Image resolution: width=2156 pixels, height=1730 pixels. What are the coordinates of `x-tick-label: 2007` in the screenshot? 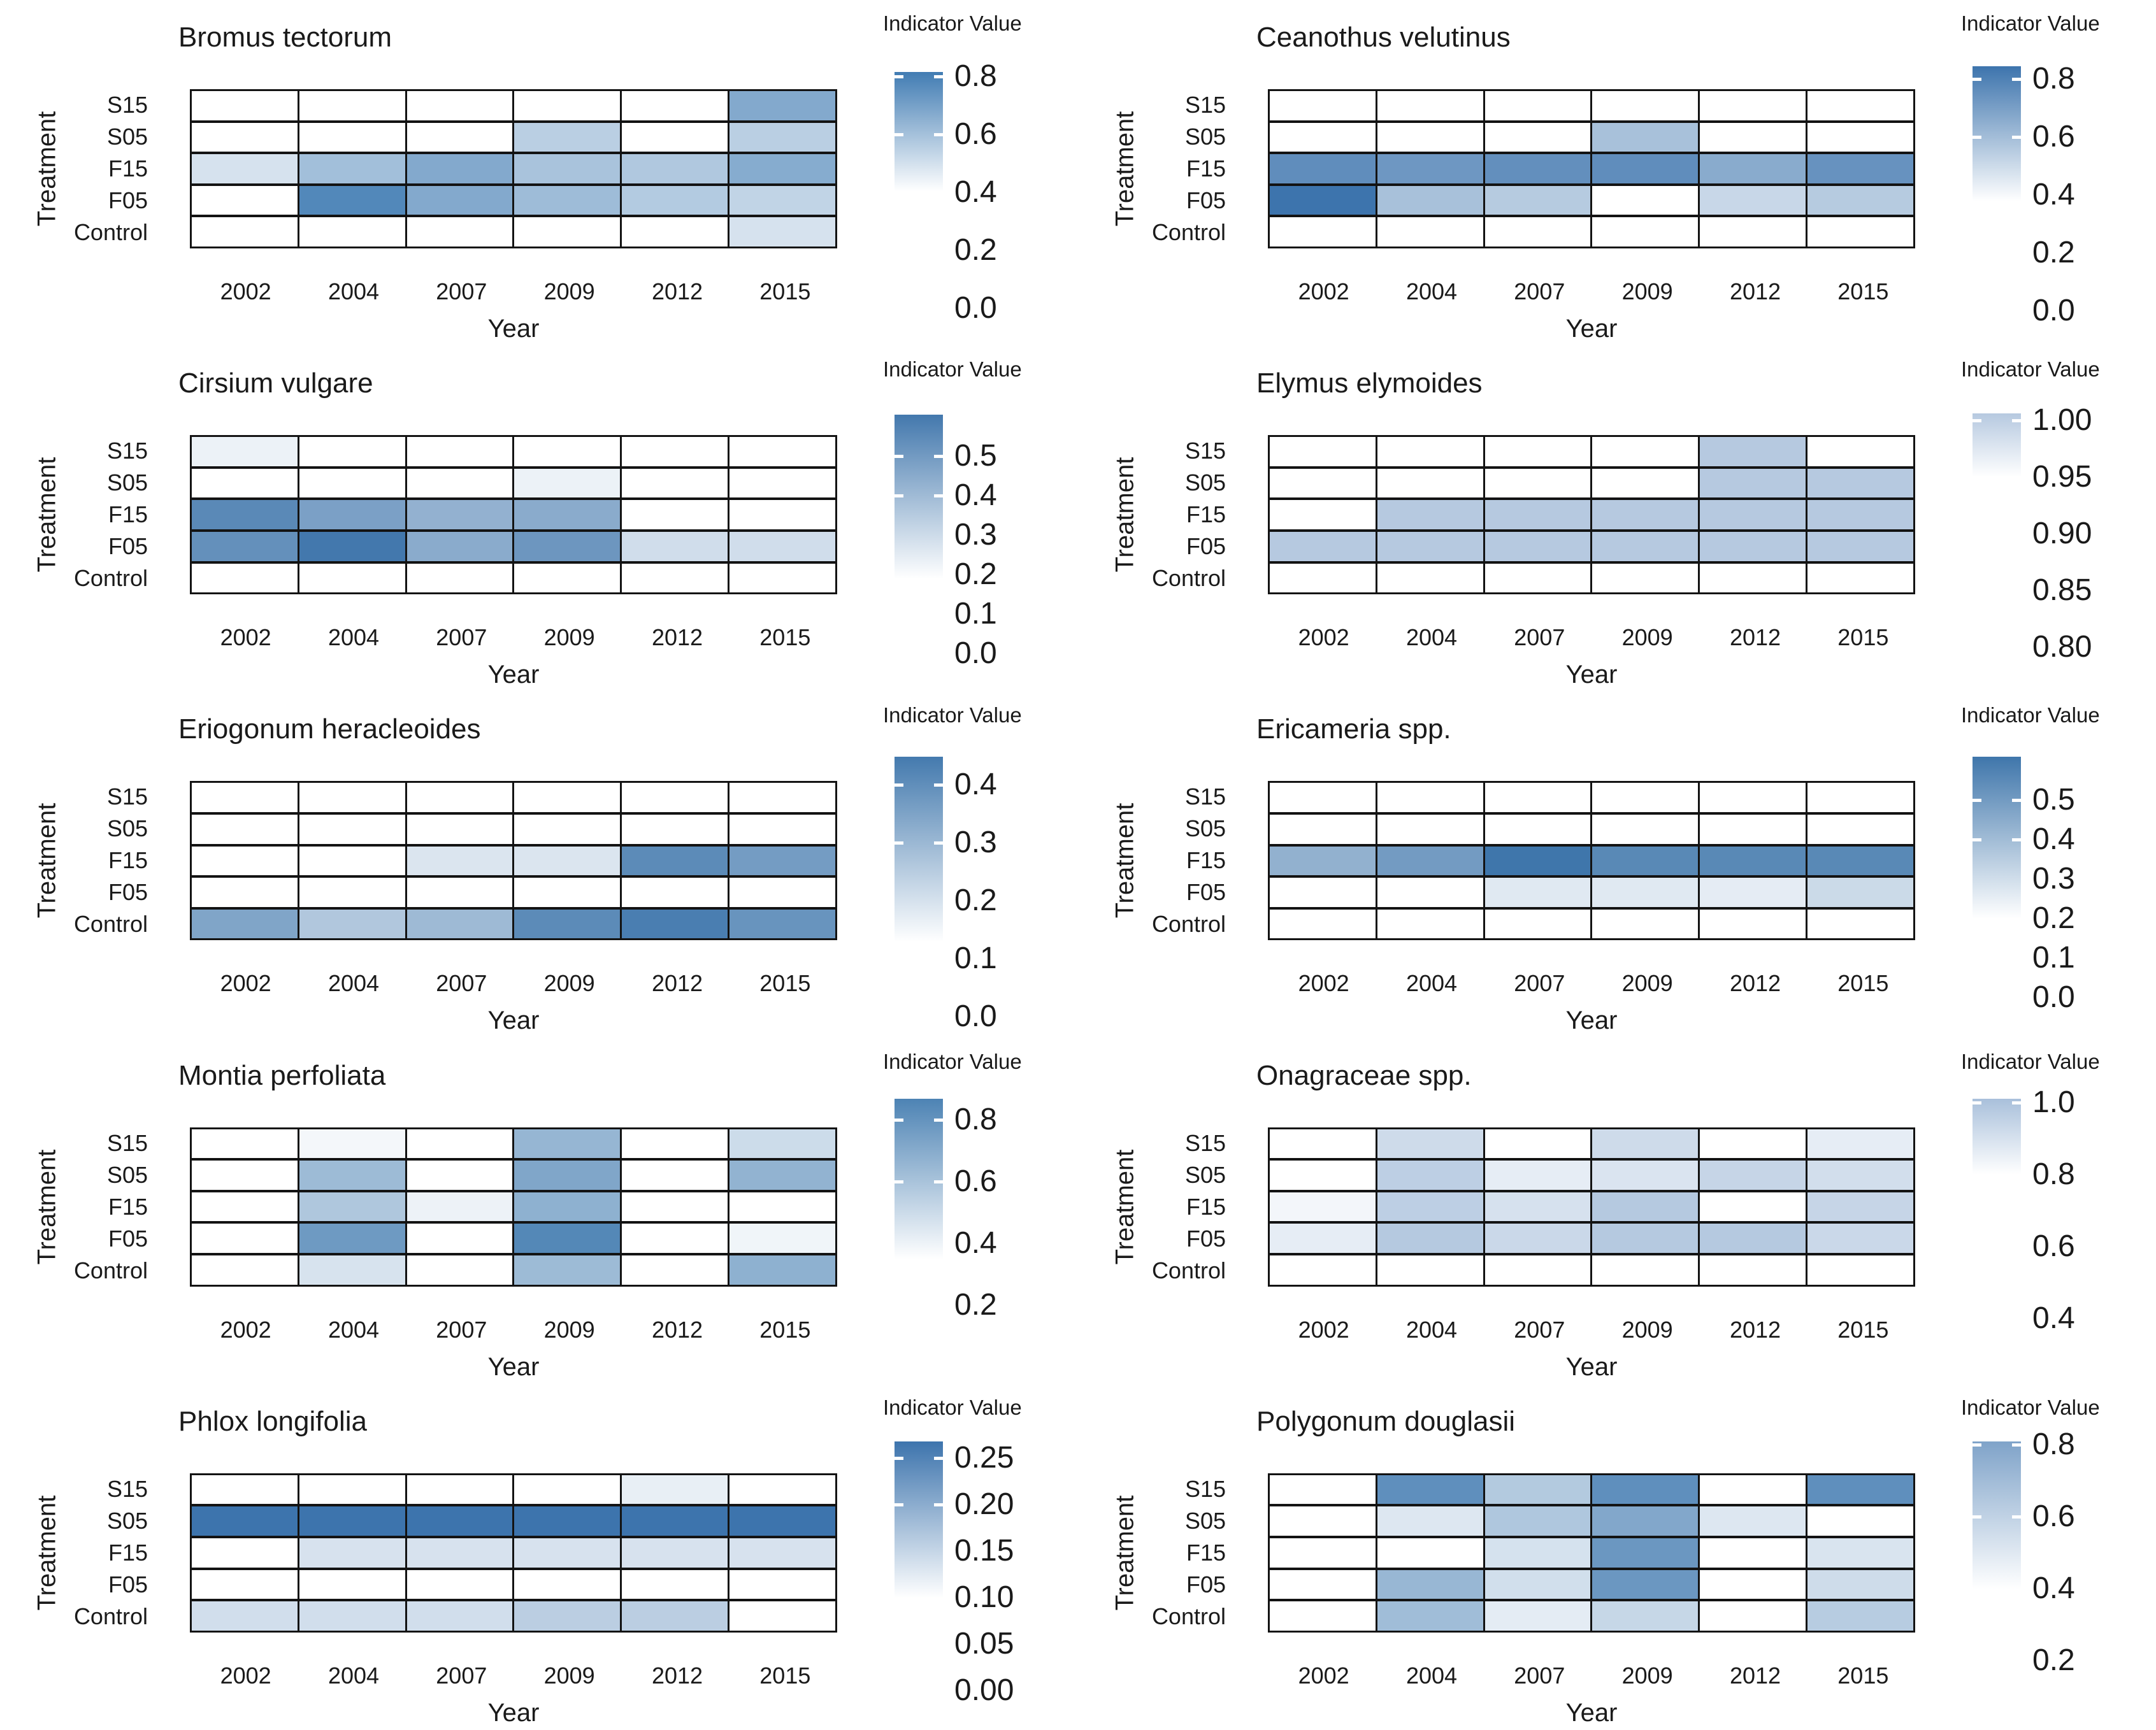 It's located at (1539, 637).